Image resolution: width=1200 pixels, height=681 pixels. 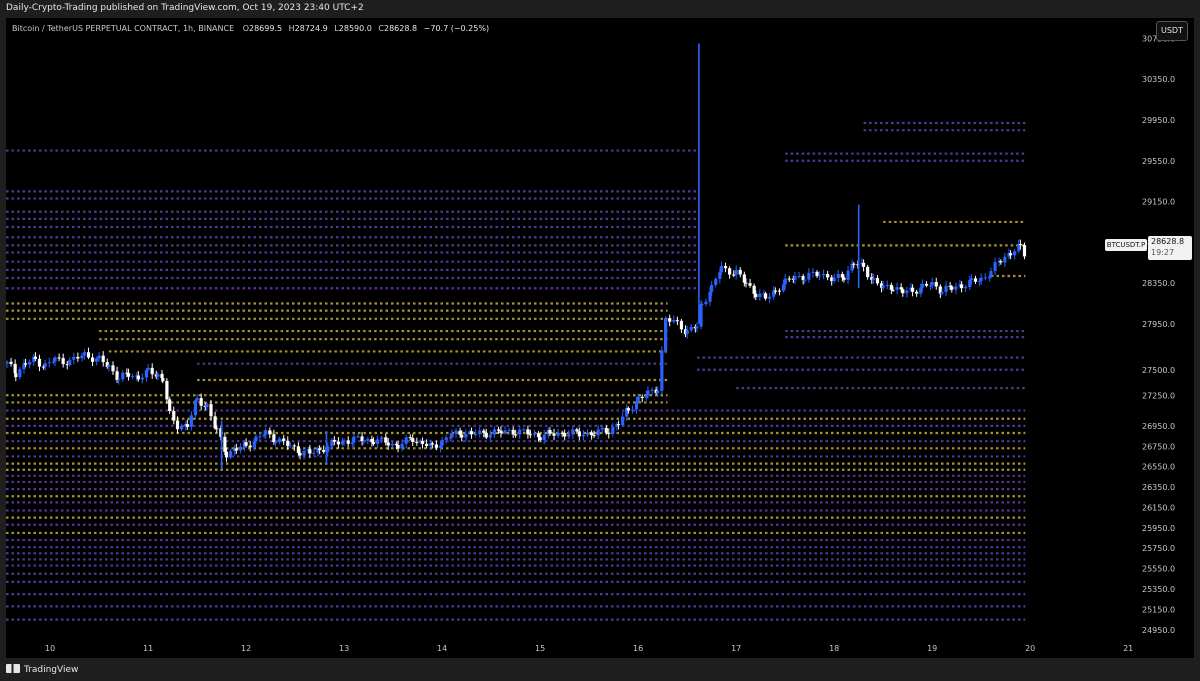 What do you see at coordinates (442, 648) in the screenshot?
I see `time-tick-label: 14` at bounding box center [442, 648].